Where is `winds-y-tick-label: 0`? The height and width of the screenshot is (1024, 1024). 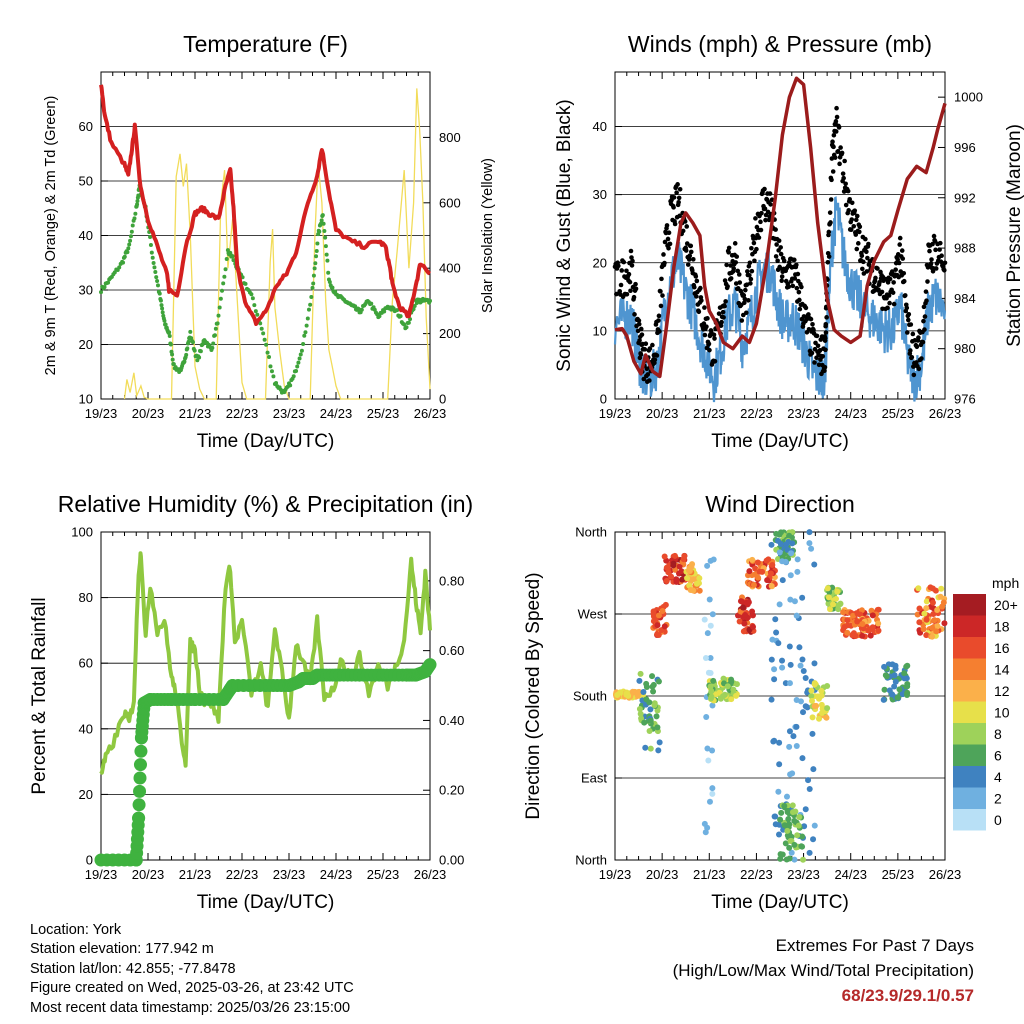 winds-y-tick-label: 0 is located at coordinates (603, 399).